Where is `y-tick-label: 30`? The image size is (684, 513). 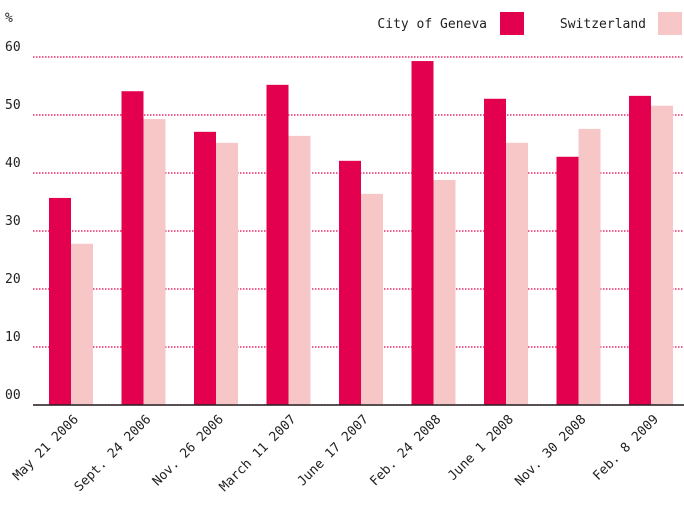
y-tick-label: 30 is located at coordinates (13, 221).